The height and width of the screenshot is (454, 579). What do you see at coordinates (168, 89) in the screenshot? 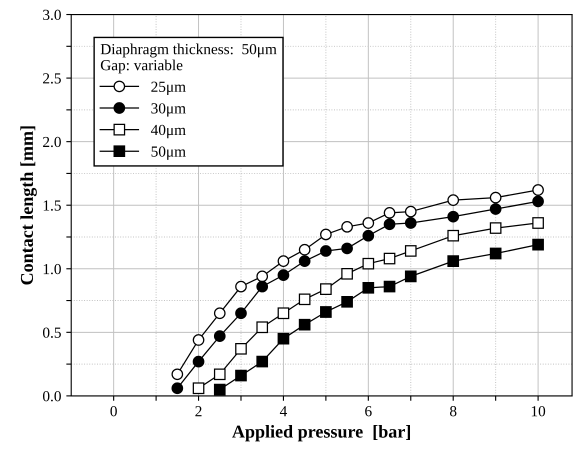
I see `legend-label: 25μm` at bounding box center [168, 89].